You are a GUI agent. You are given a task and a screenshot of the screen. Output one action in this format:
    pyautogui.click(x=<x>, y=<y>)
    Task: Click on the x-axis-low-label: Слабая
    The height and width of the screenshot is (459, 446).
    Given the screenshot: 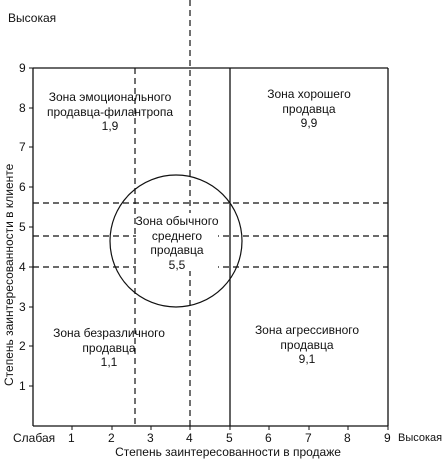 What is the action you would take?
    pyautogui.click(x=34, y=438)
    